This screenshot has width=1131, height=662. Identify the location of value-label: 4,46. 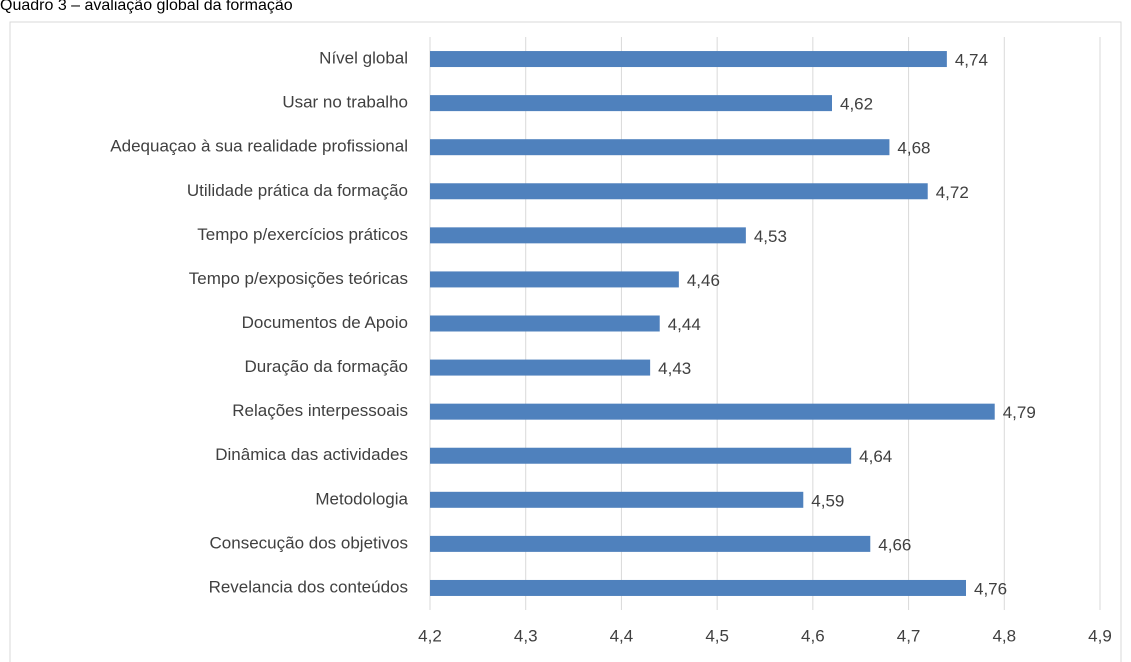
(703, 280).